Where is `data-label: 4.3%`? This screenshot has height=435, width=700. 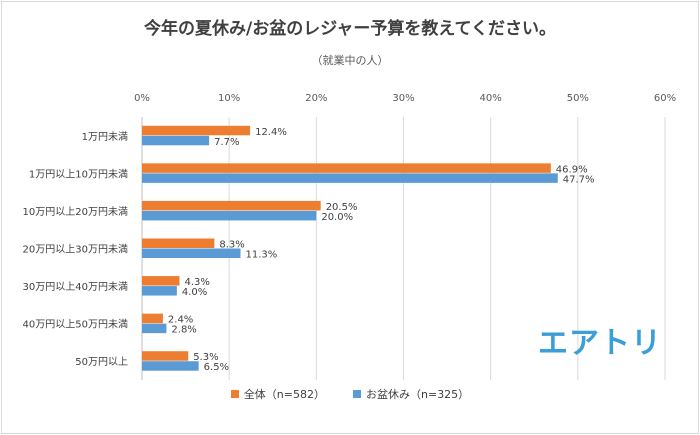
data-label: 4.3% is located at coordinates (196, 282).